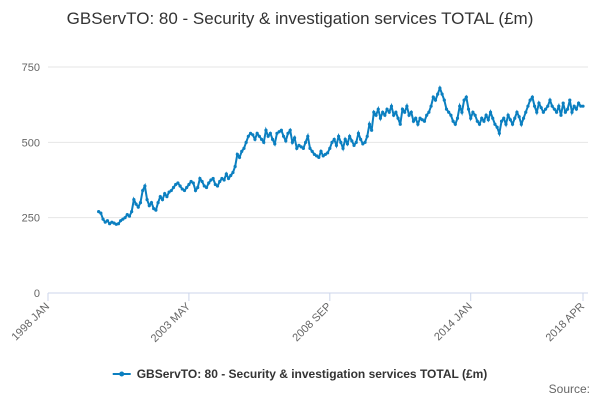 The width and height of the screenshot is (600, 400). Describe the element at coordinates (453, 322) in the screenshot. I see `x-tick-label: 2014 JAN` at that location.